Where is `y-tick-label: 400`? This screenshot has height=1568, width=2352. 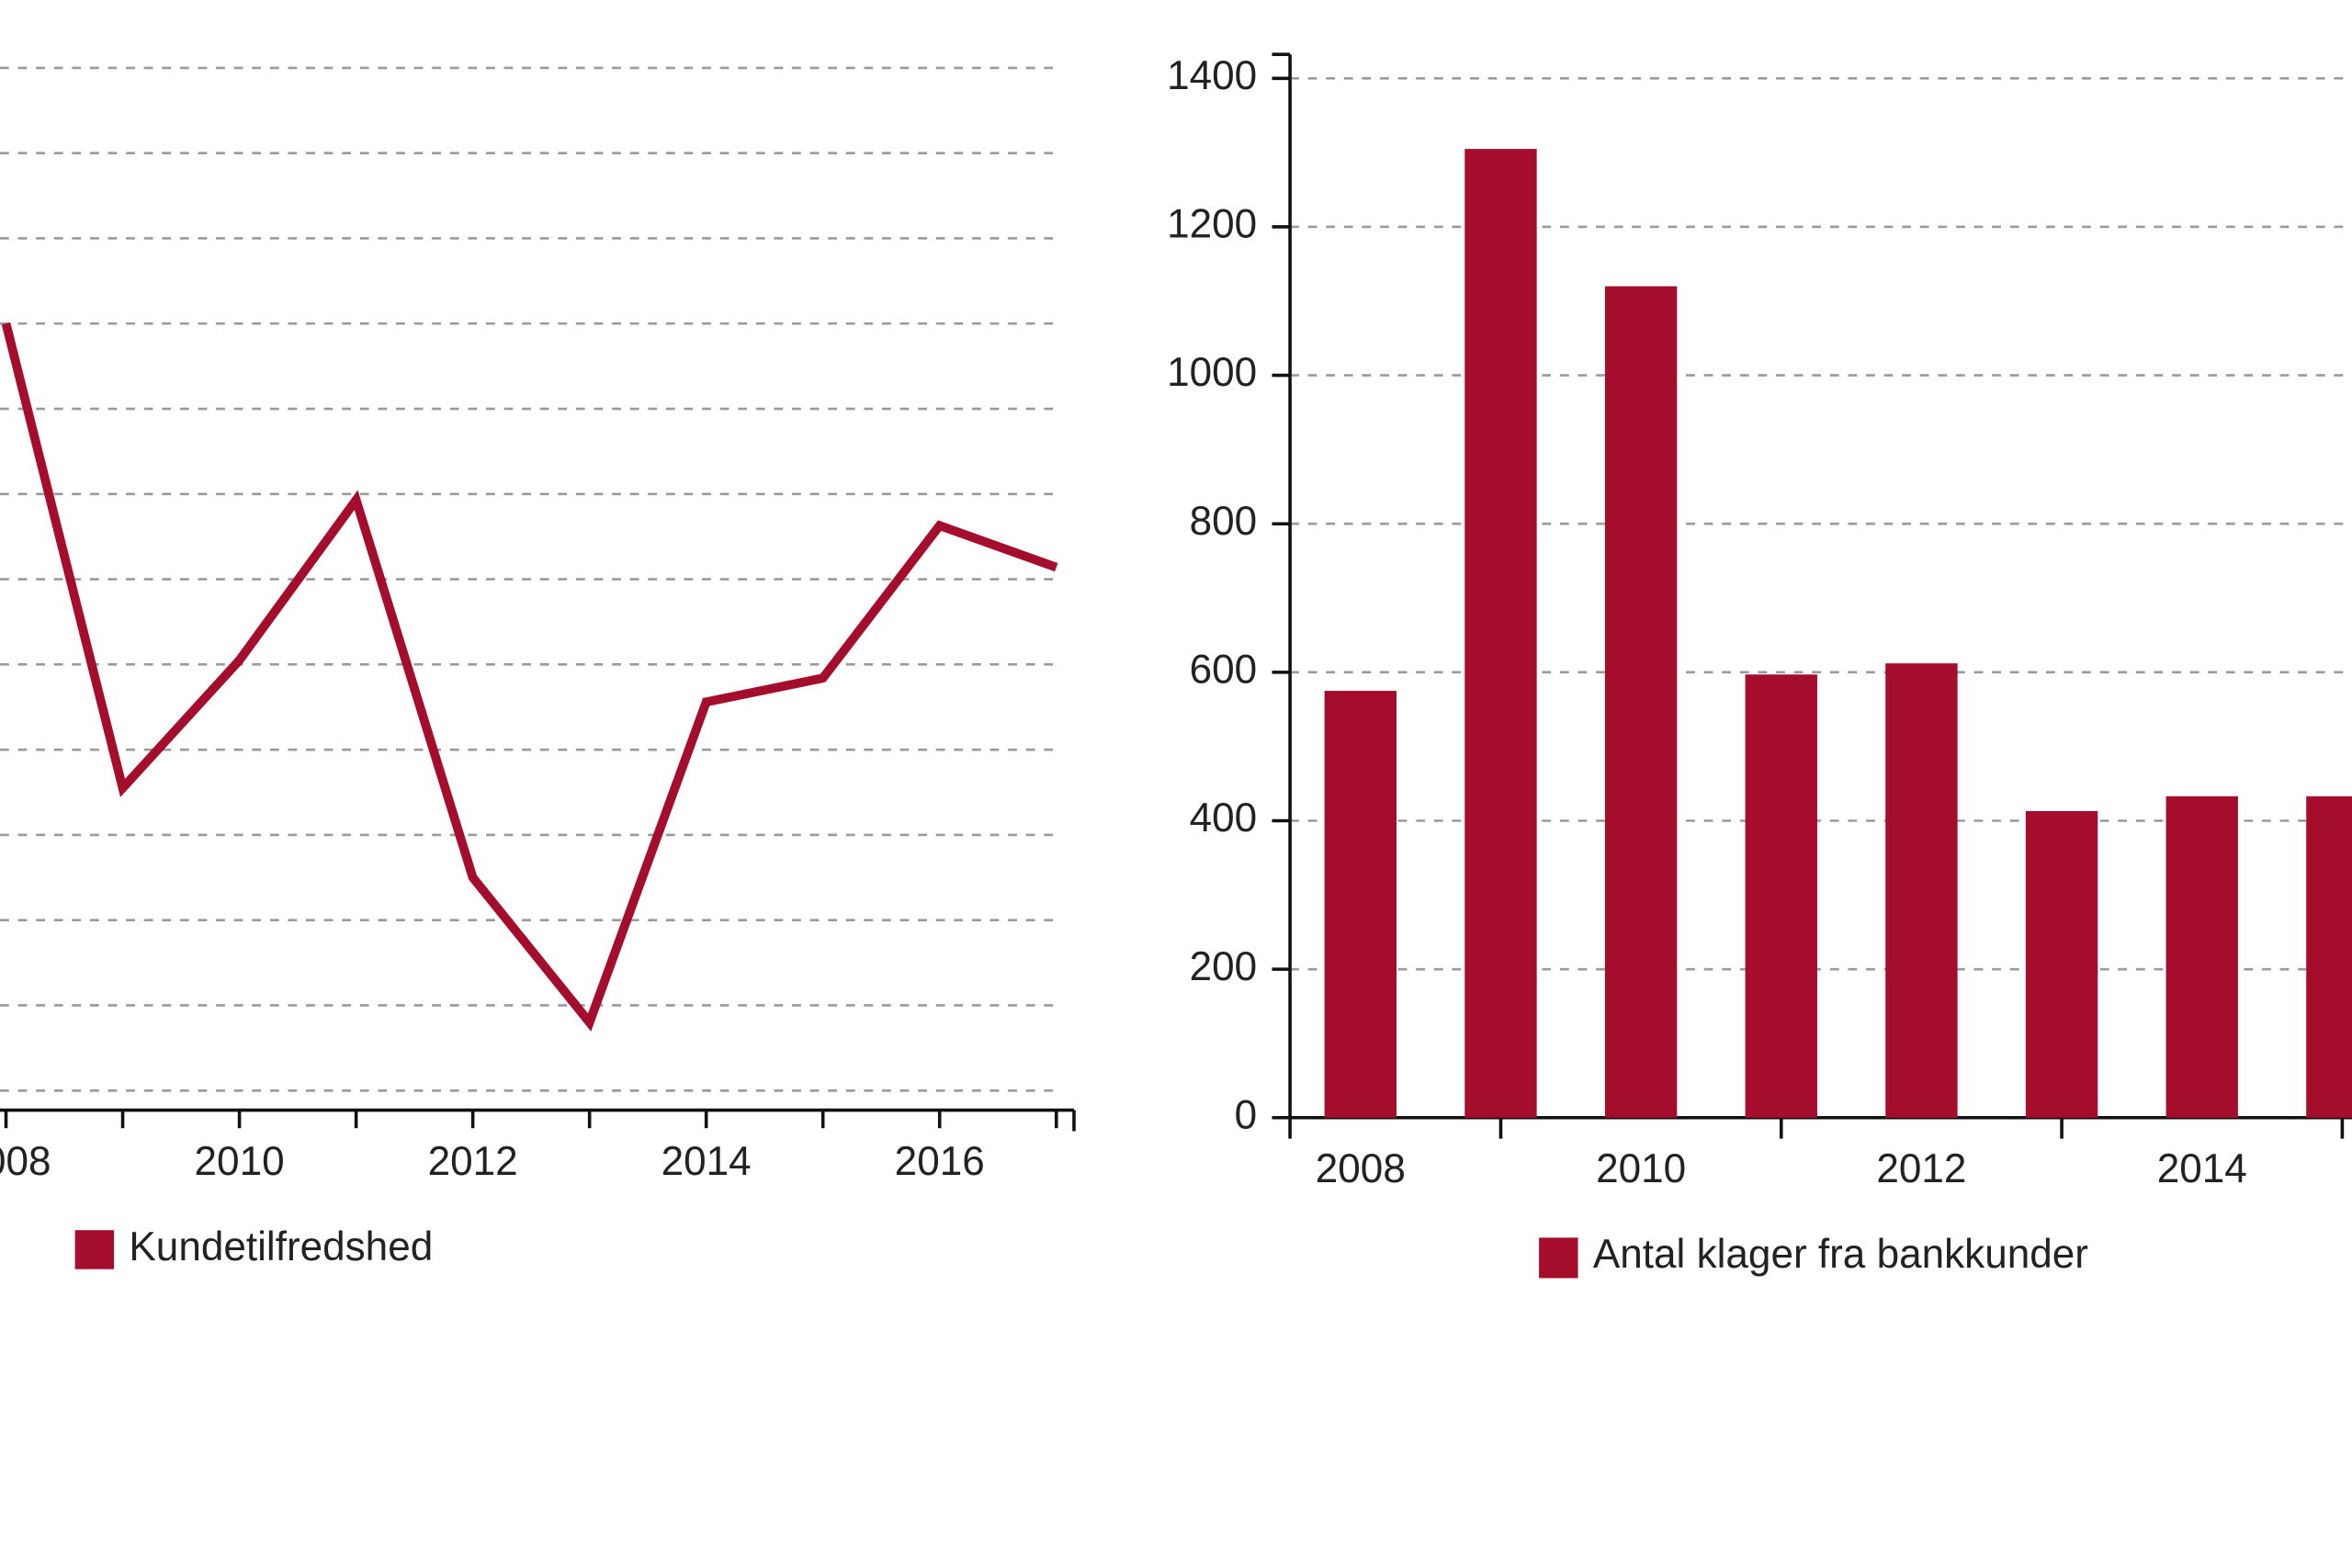
y-tick-label: 400 is located at coordinates (1224, 818).